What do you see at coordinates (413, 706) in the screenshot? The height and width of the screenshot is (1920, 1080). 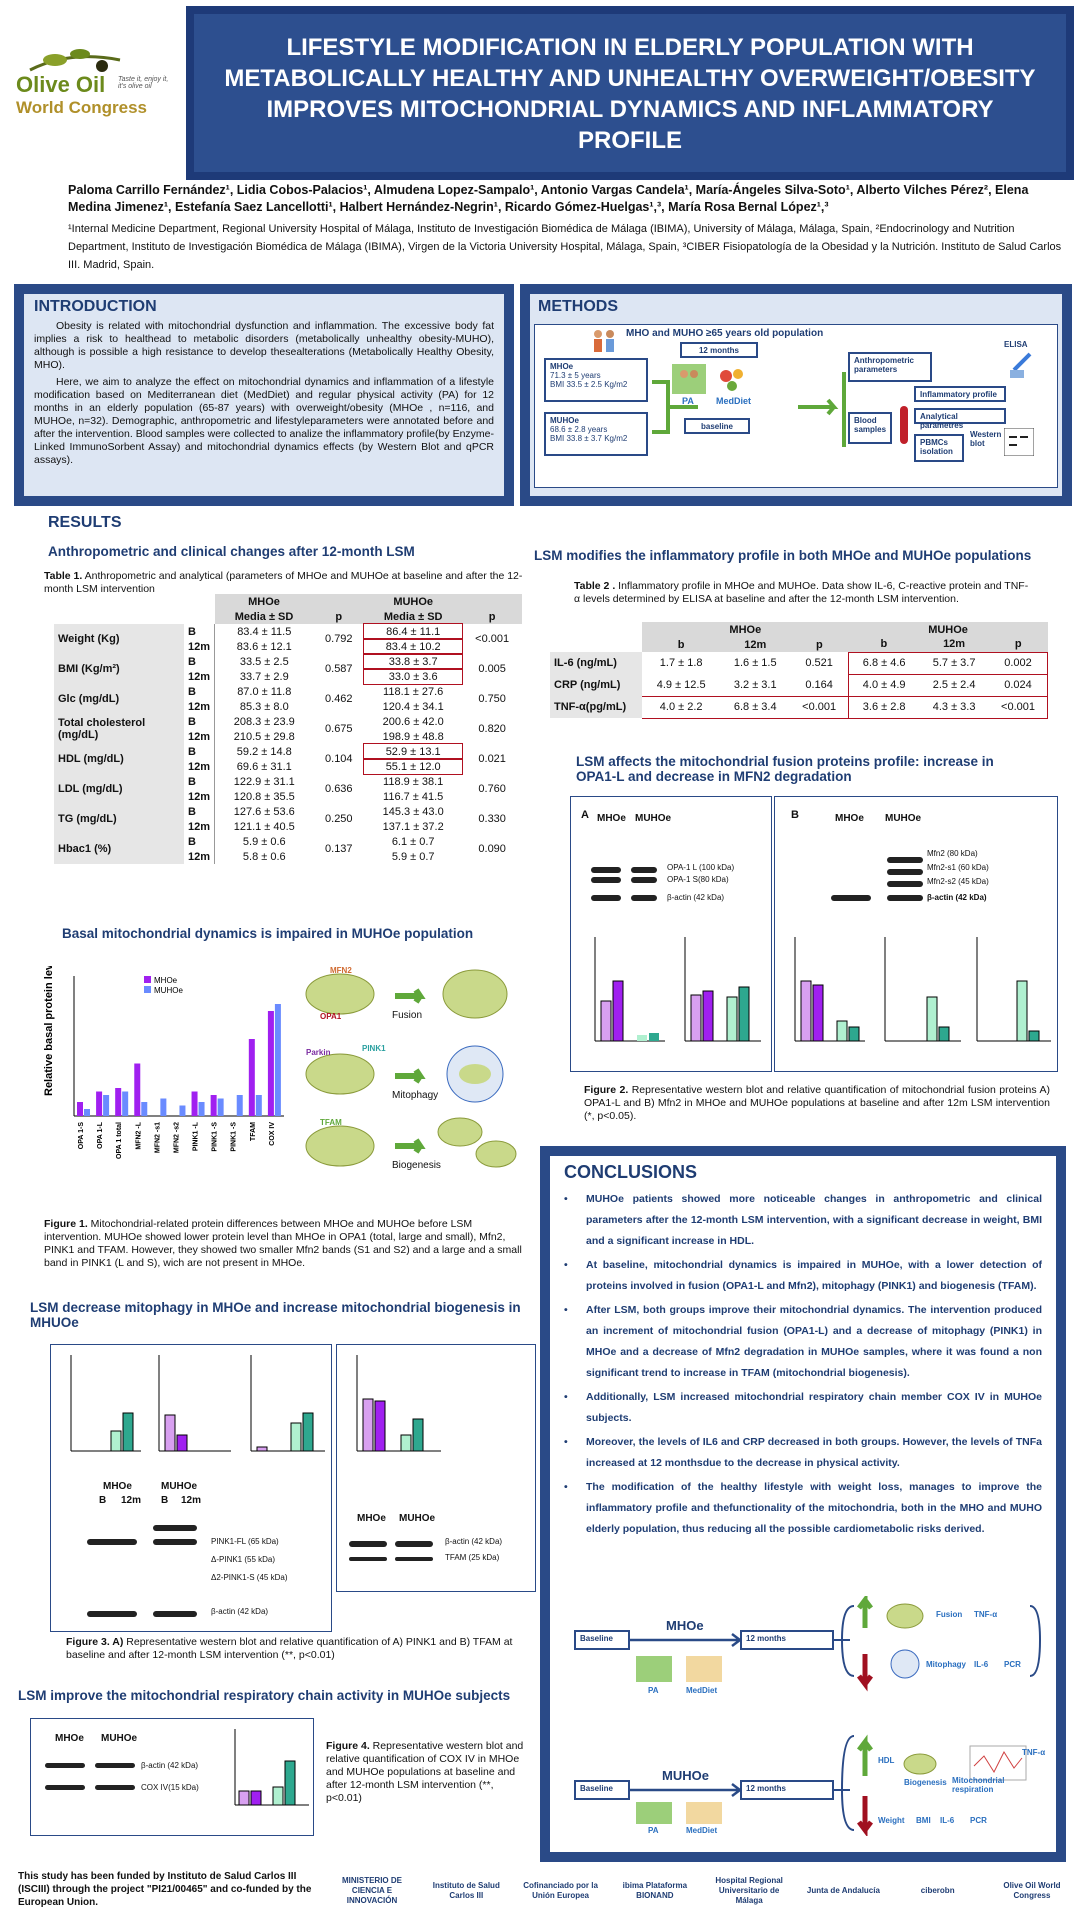 I see `table1-cell: 120.4 ± 34.1` at bounding box center [413, 706].